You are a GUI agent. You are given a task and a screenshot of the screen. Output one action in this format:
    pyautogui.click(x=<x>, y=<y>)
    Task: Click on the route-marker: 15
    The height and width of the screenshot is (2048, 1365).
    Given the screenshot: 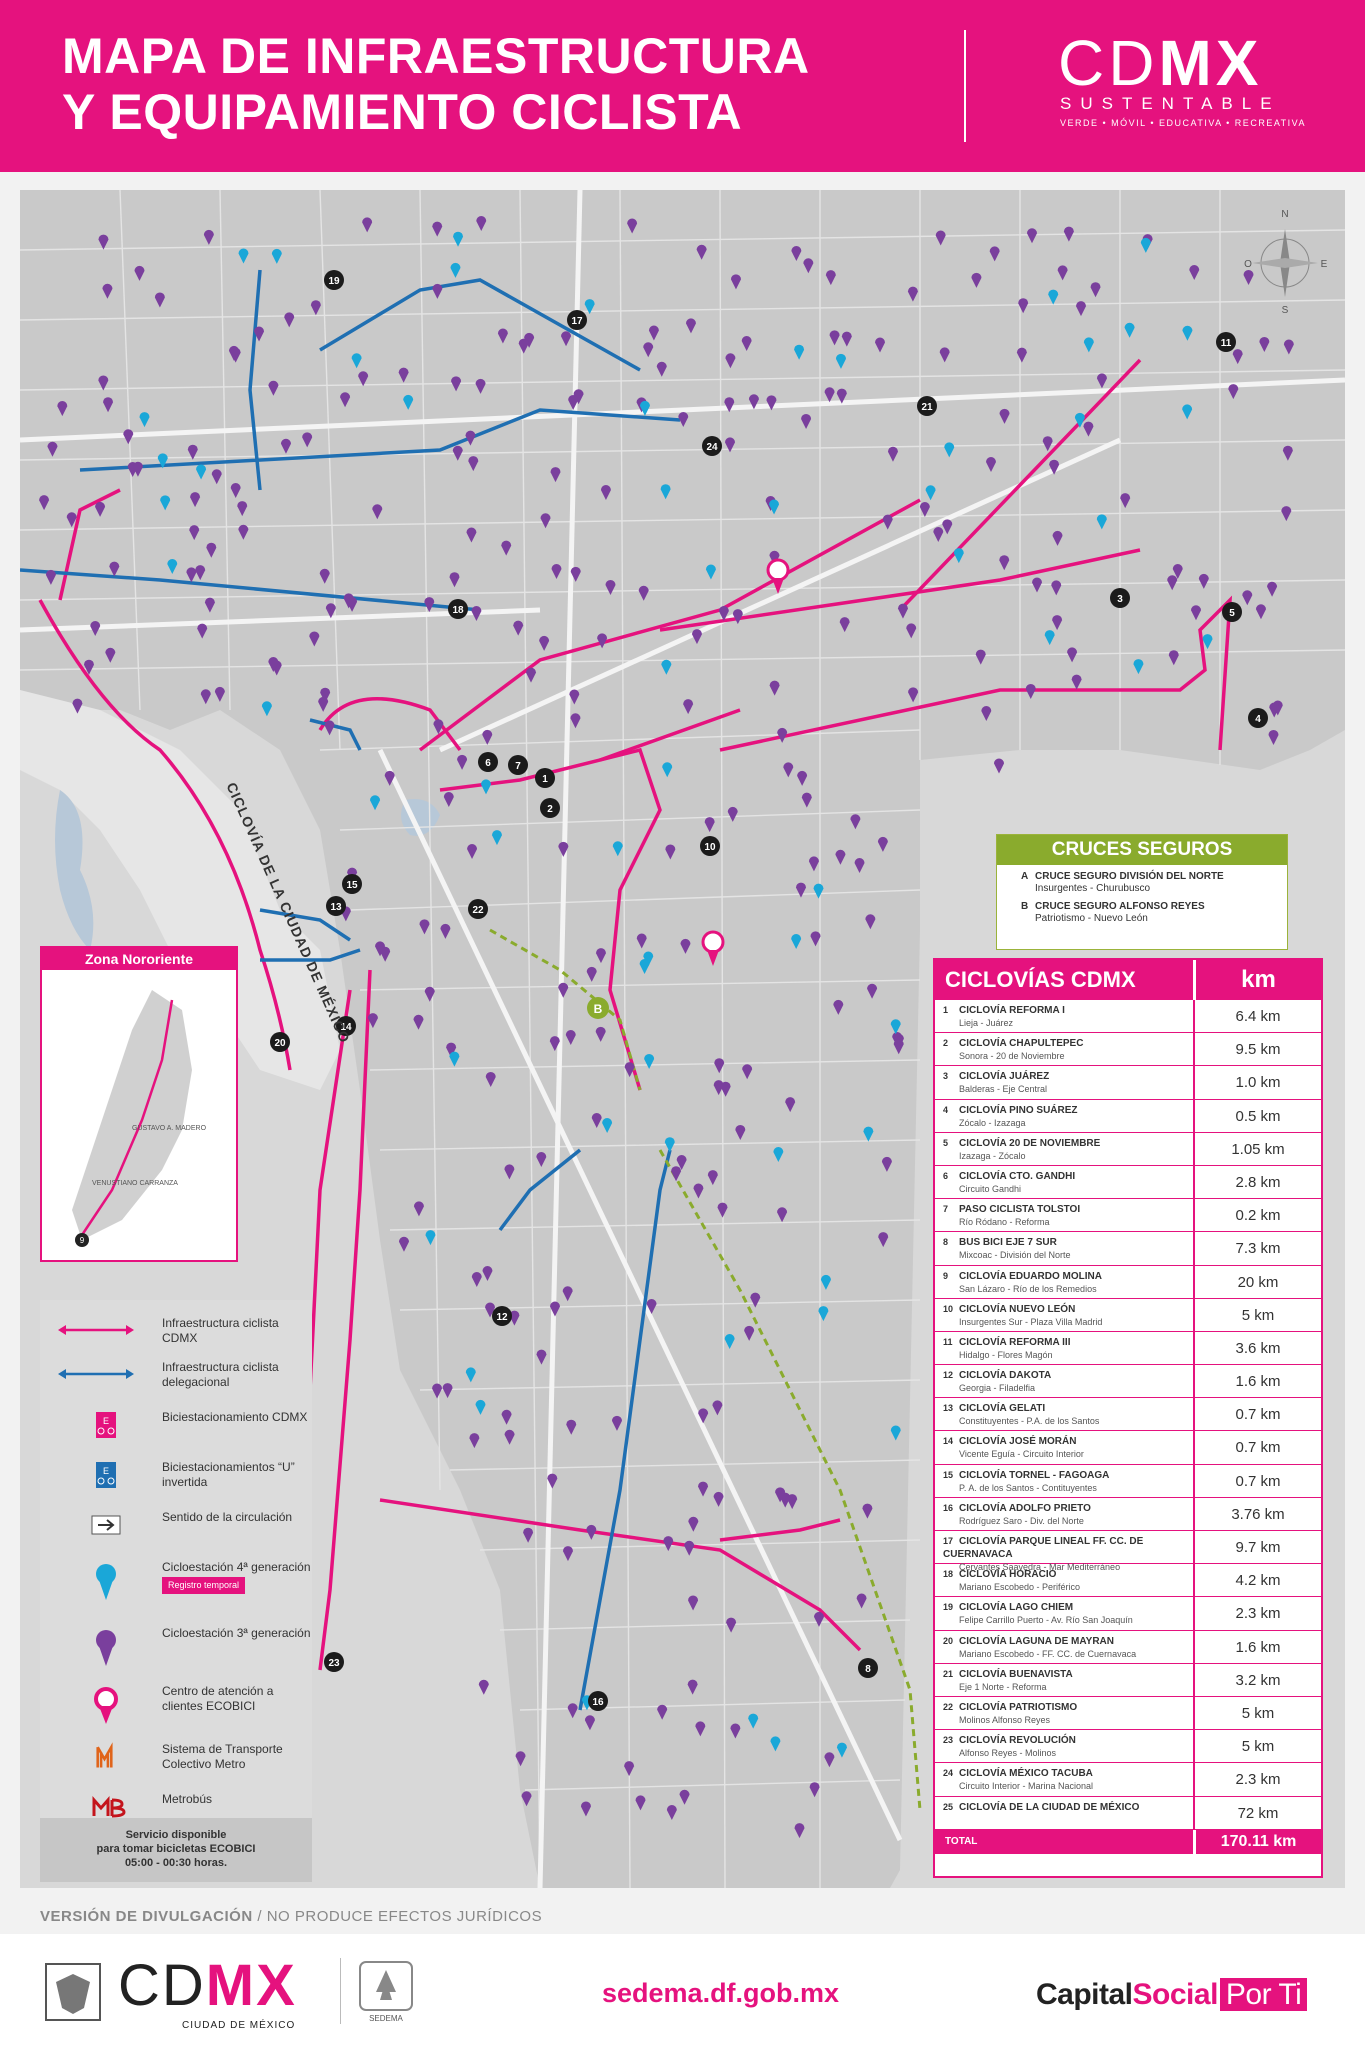 What is the action you would take?
    pyautogui.click(x=352, y=884)
    